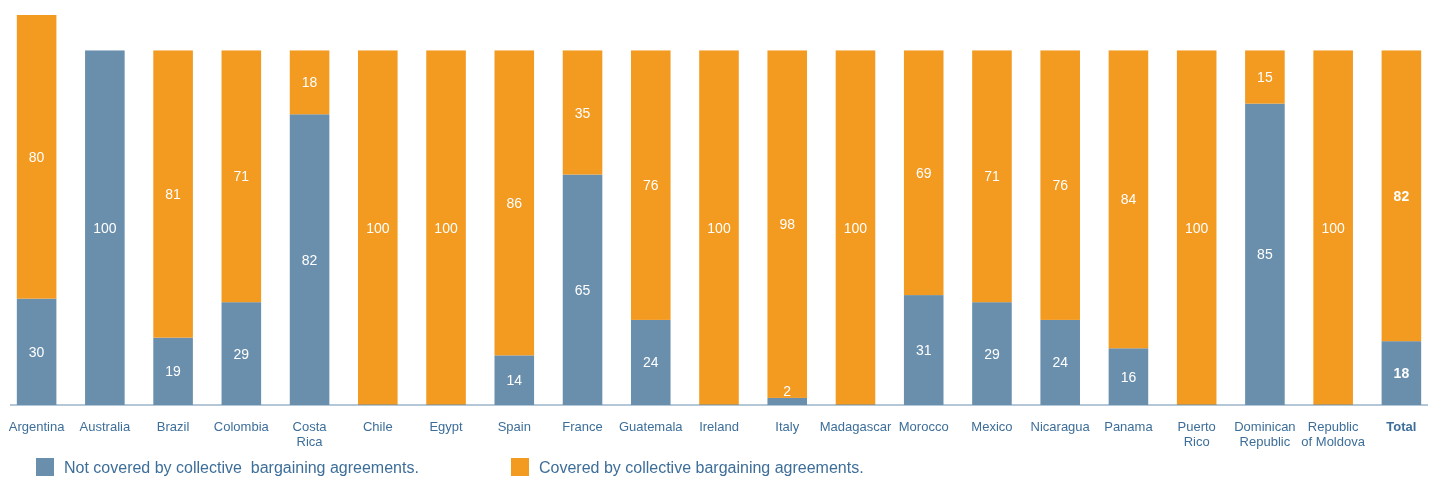 The height and width of the screenshot is (482, 1438). Describe the element at coordinates (582, 289) in the screenshot. I see `data-label: 65` at that location.